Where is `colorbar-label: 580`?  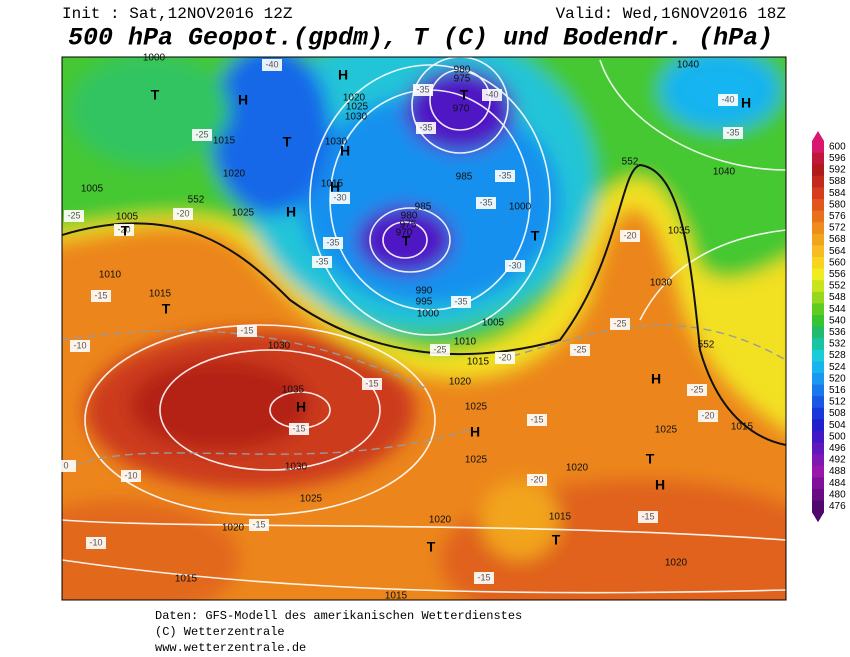 colorbar-label: 580 is located at coordinates (837, 204).